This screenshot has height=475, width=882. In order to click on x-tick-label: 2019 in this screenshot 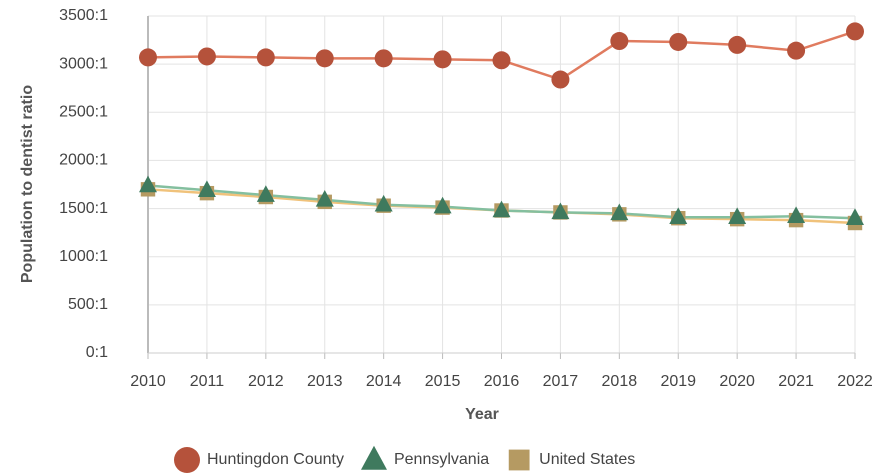, I will do `click(678, 381)`.